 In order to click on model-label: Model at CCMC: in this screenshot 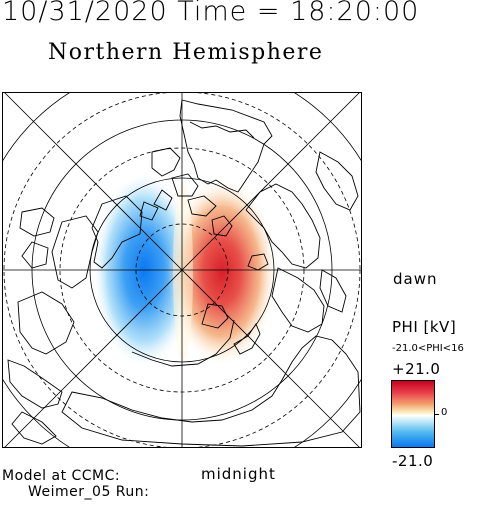, I will do `click(61, 476)`.